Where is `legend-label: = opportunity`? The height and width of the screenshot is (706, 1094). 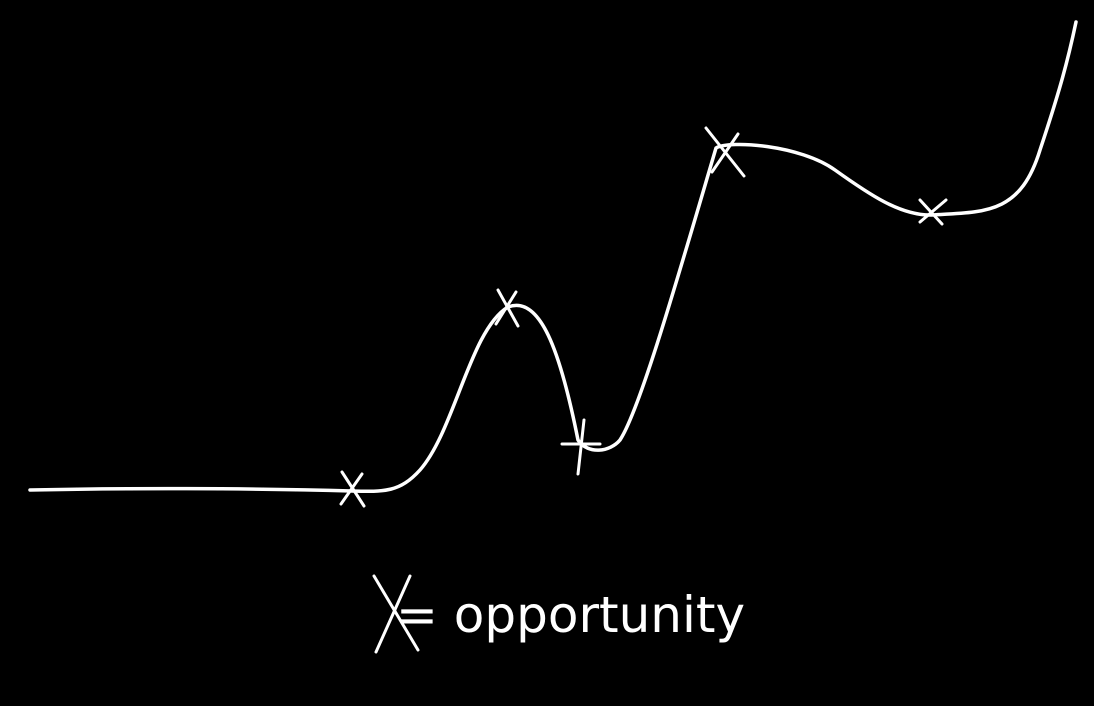 legend-label: = opportunity is located at coordinates (571, 615).